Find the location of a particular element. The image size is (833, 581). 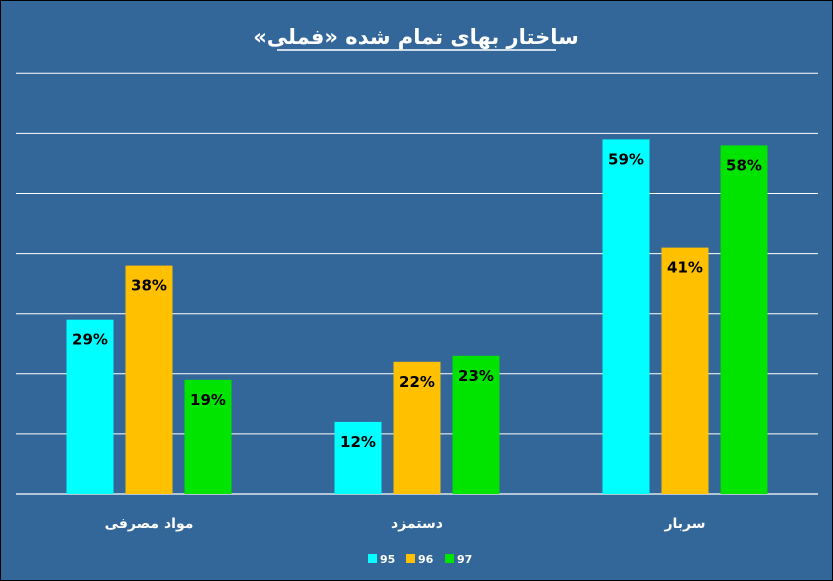

title-layer: ساختار بهای تمام شده «فملی» is located at coordinates (416, 38).